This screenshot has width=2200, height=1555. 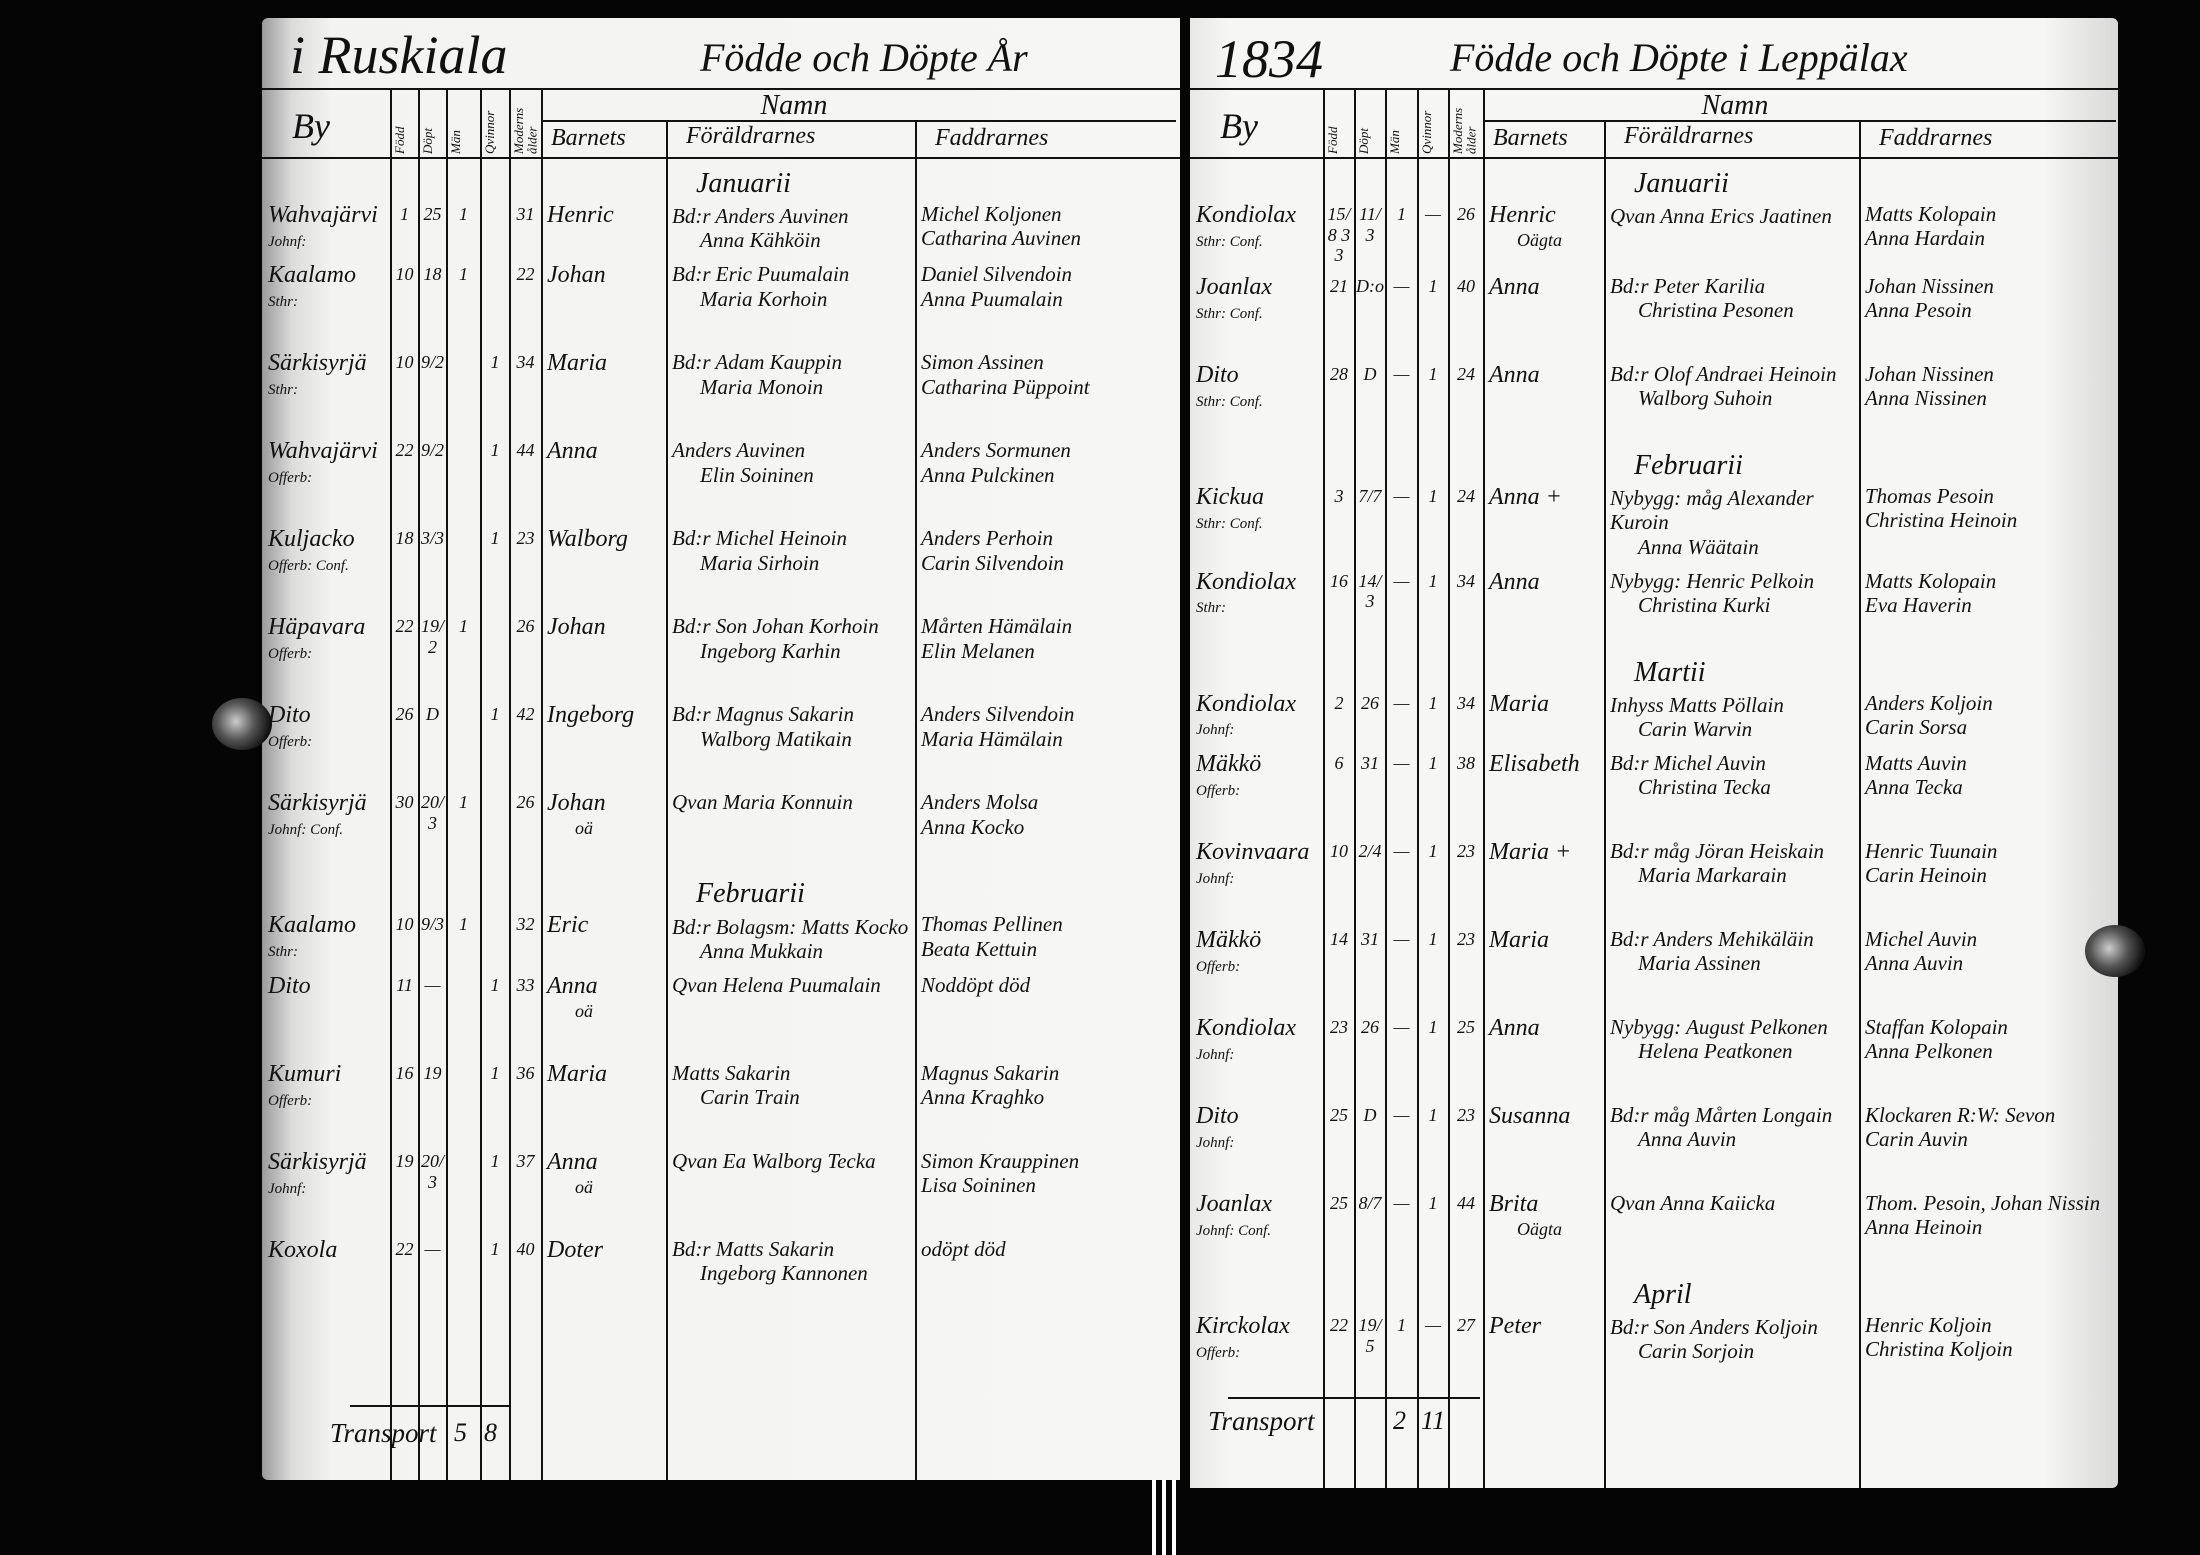 What do you see at coordinates (525, 214) in the screenshot?
I see `mother-age: 31` at bounding box center [525, 214].